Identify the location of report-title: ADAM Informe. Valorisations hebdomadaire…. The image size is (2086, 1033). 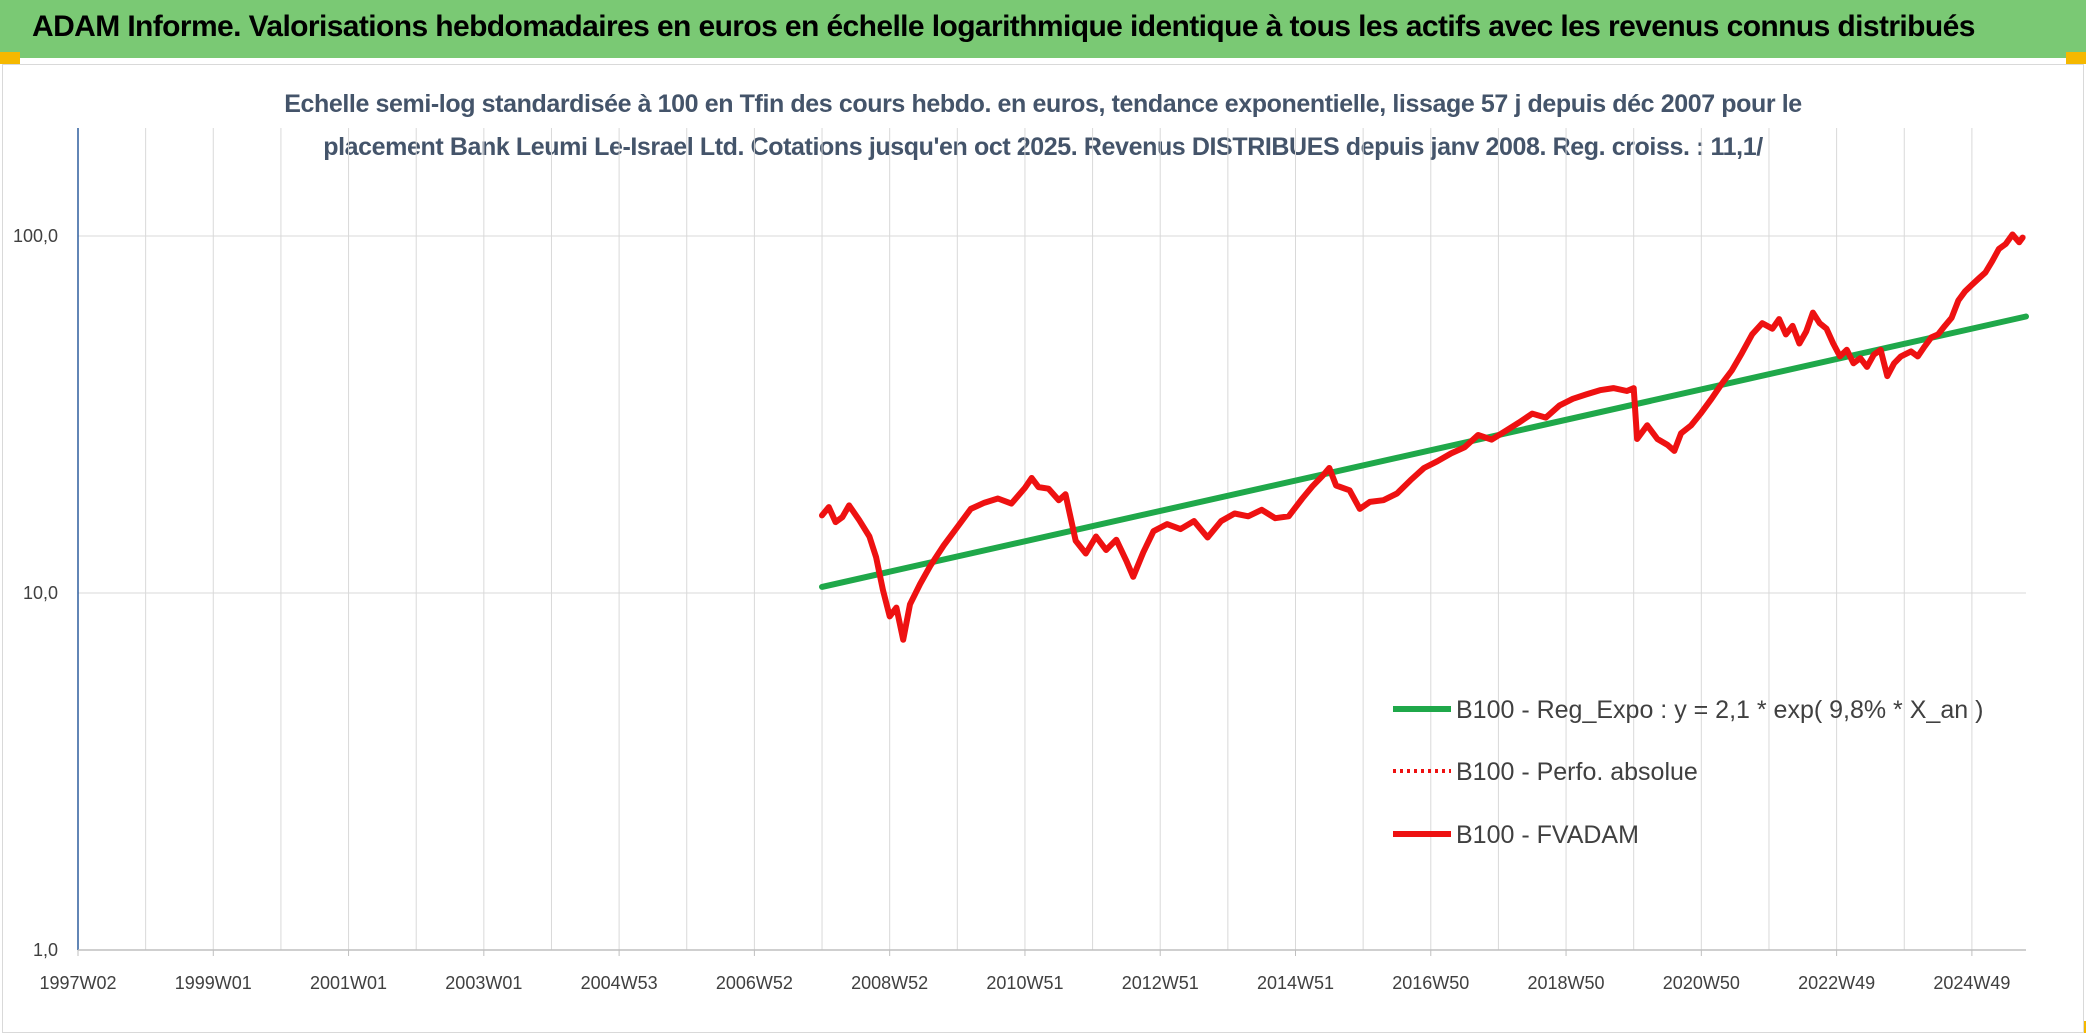
(1003, 26).